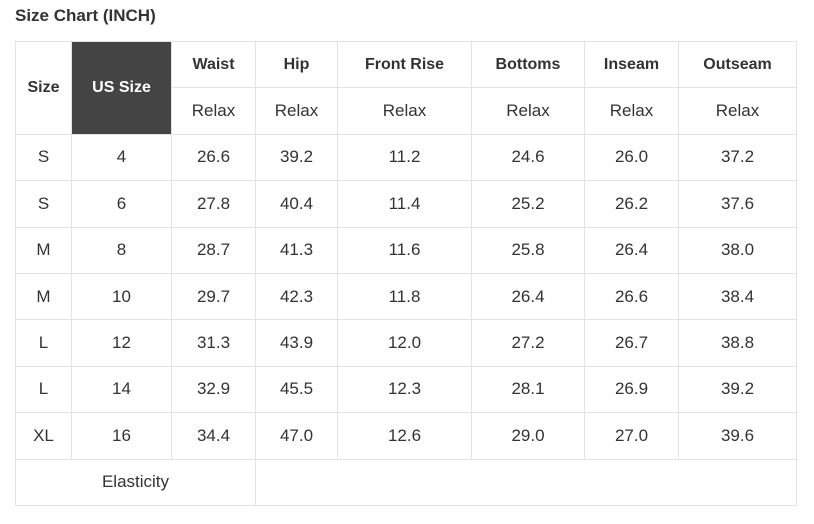 The width and height of the screenshot is (814, 524). What do you see at coordinates (213, 296) in the screenshot?
I see `table-cell: 29.7` at bounding box center [213, 296].